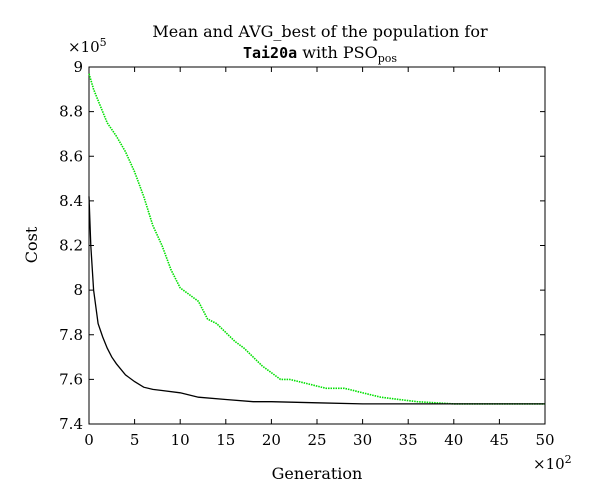  Describe the element at coordinates (78, 67) in the screenshot. I see `y-tick-label: 9` at that location.